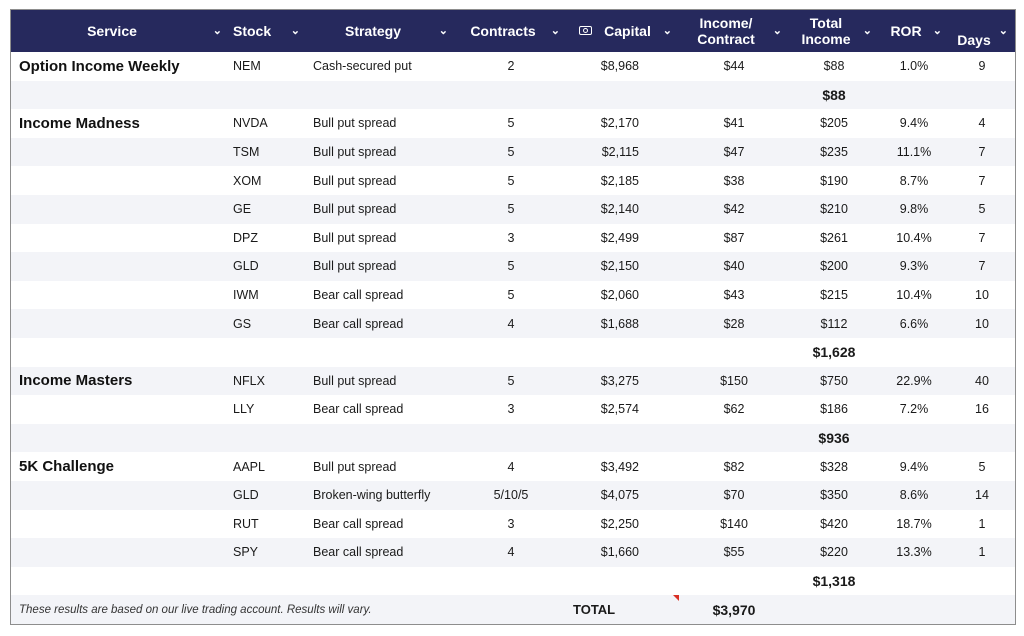 The width and height of the screenshot is (1024, 636). What do you see at coordinates (246, 495) in the screenshot?
I see `stock-cell: GLD` at bounding box center [246, 495].